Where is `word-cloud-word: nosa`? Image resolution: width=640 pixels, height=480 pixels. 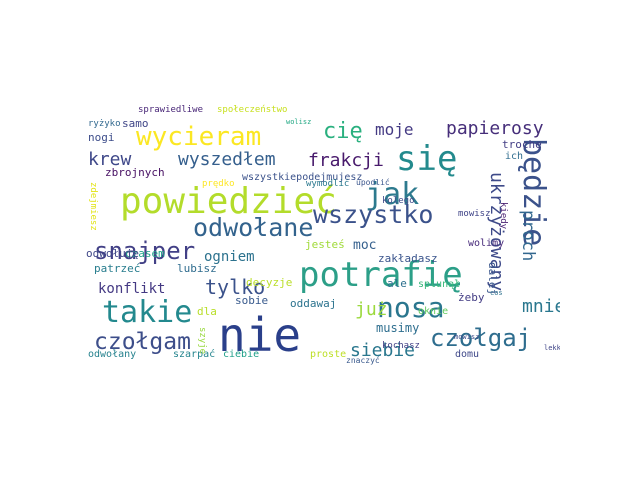
word-cloud-word: nosa is located at coordinates (411, 307).